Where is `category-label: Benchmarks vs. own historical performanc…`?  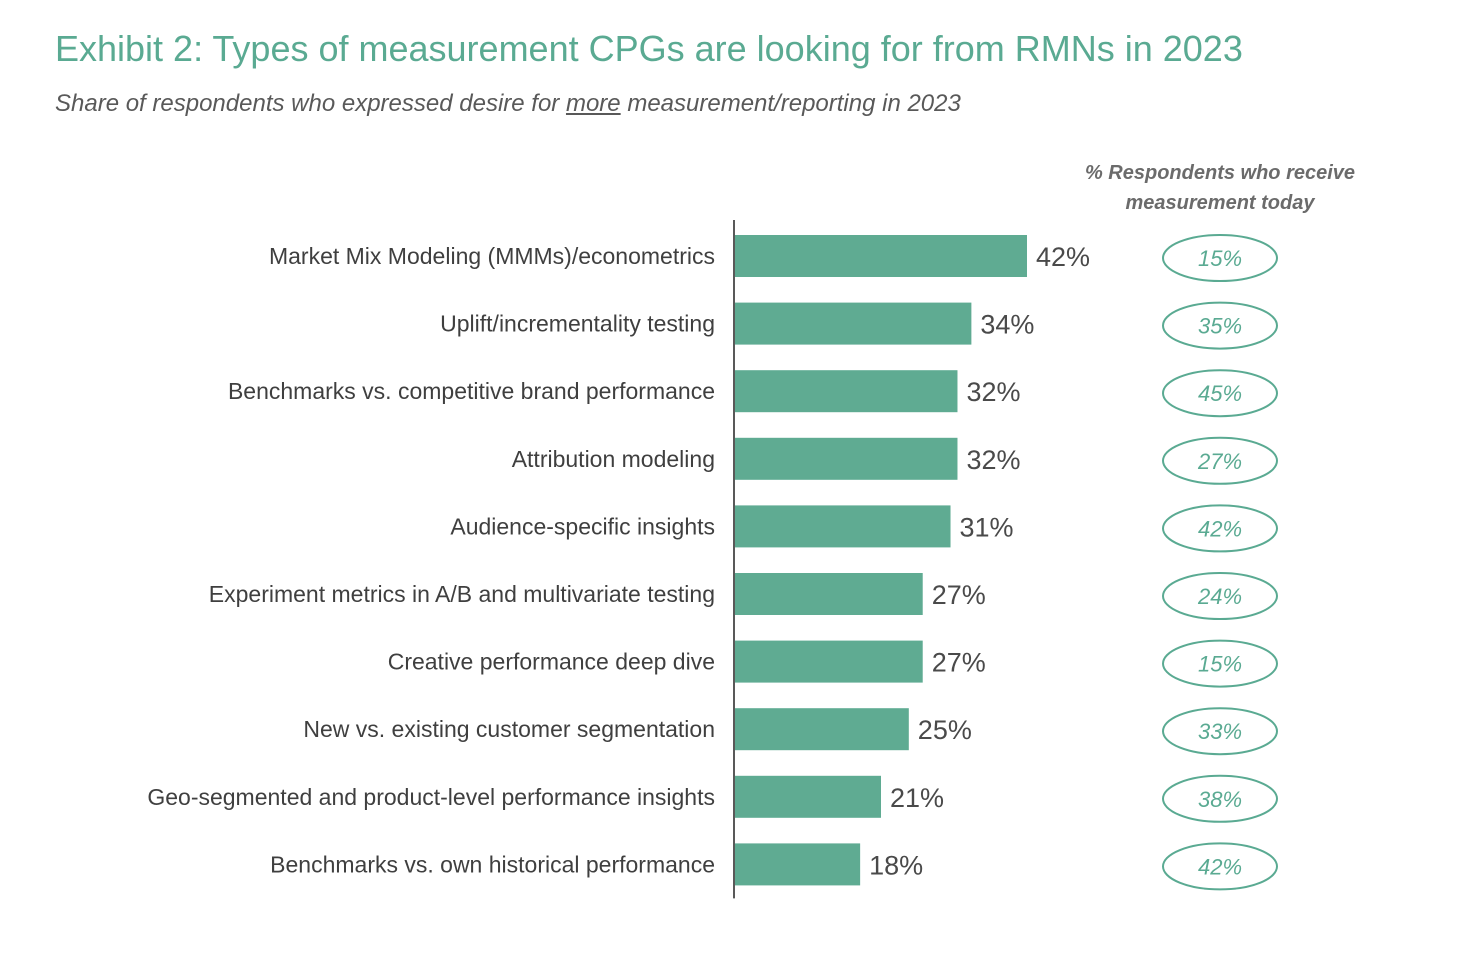
category-label: Benchmarks vs. own historical performanc… is located at coordinates (492, 864).